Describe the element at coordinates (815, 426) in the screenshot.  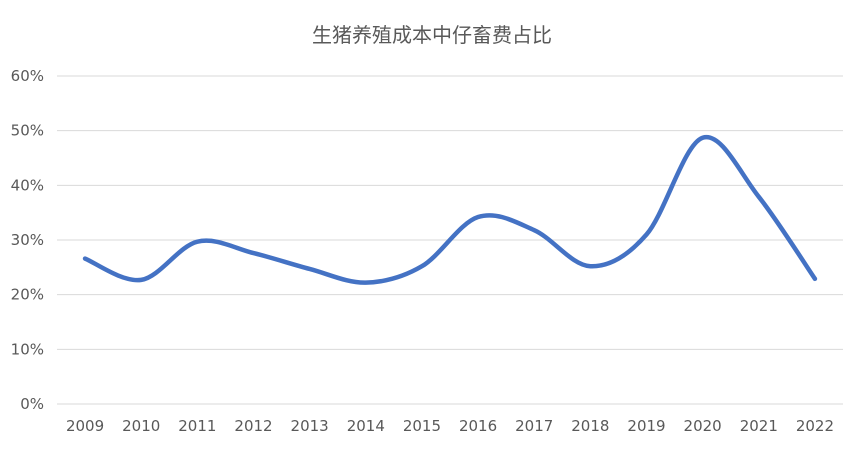
I see `x-tick-label: 2022` at that location.